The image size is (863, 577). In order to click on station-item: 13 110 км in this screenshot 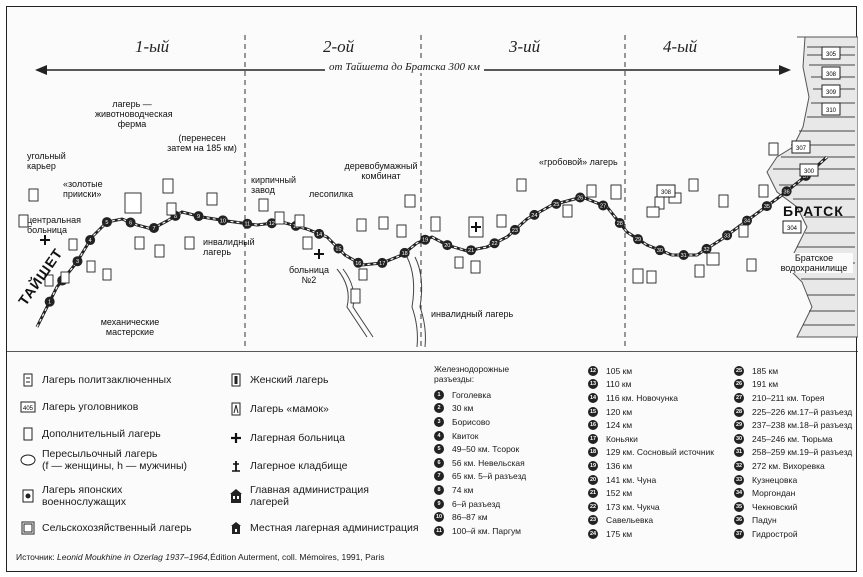, I will do `click(651, 385)`.